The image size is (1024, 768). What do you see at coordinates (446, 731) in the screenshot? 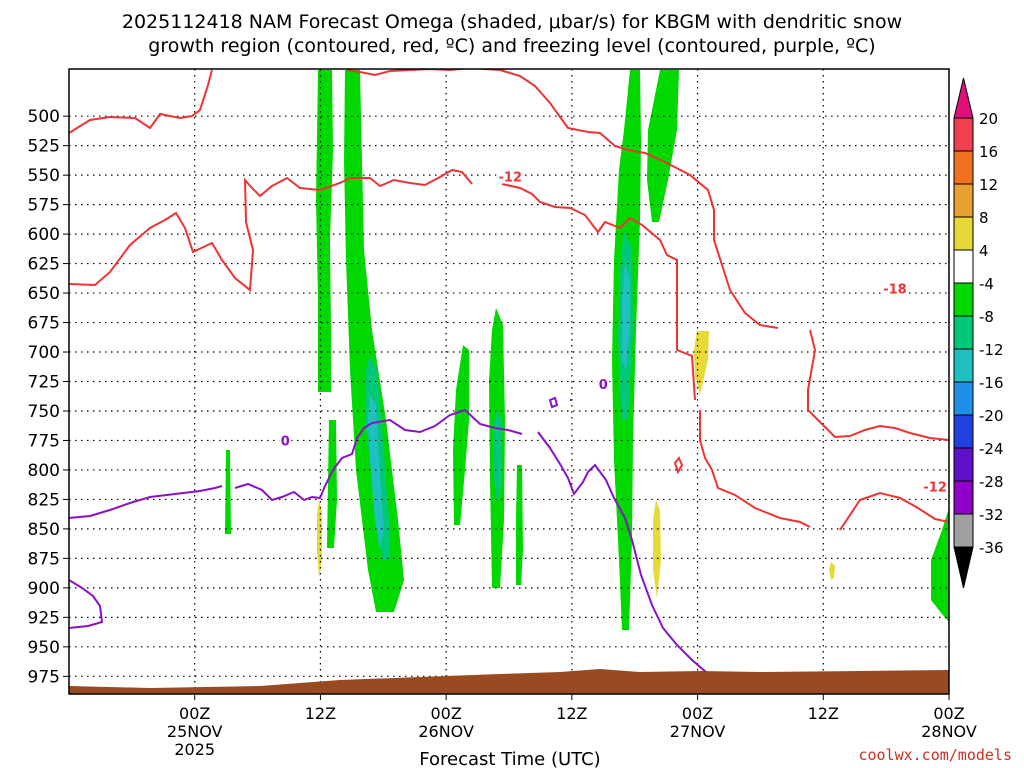
I see `x-tick-date: 26NOV` at bounding box center [446, 731].